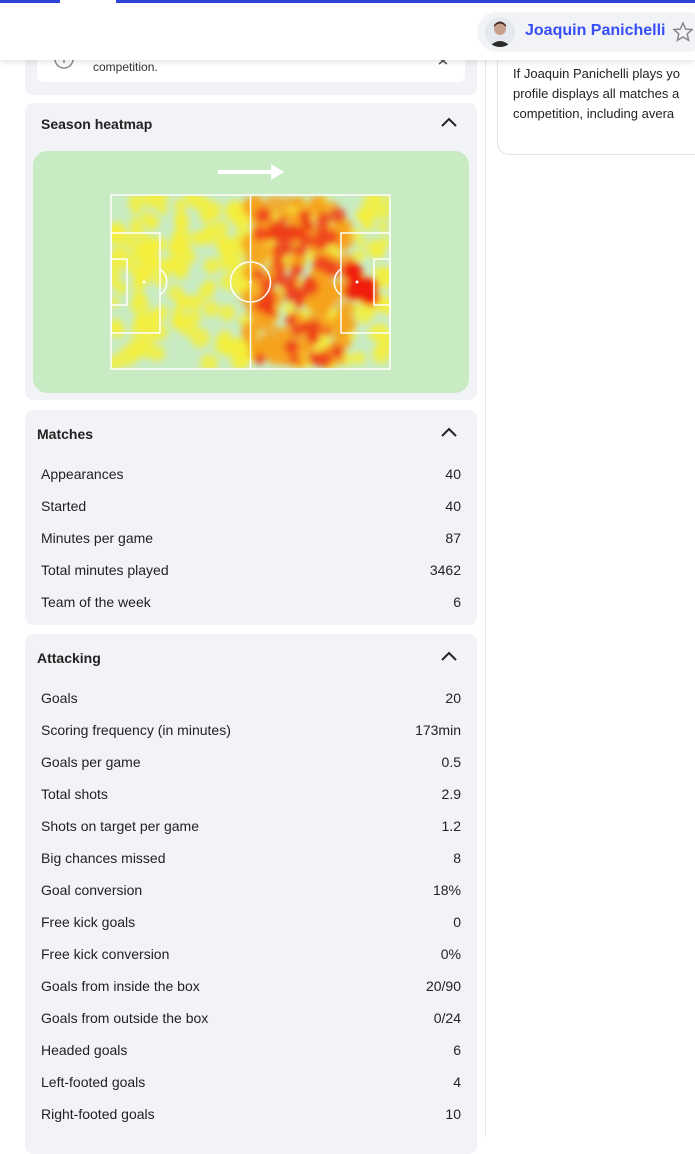 This screenshot has width=695, height=1154. I want to click on stat-label: Total shots, so click(74, 794).